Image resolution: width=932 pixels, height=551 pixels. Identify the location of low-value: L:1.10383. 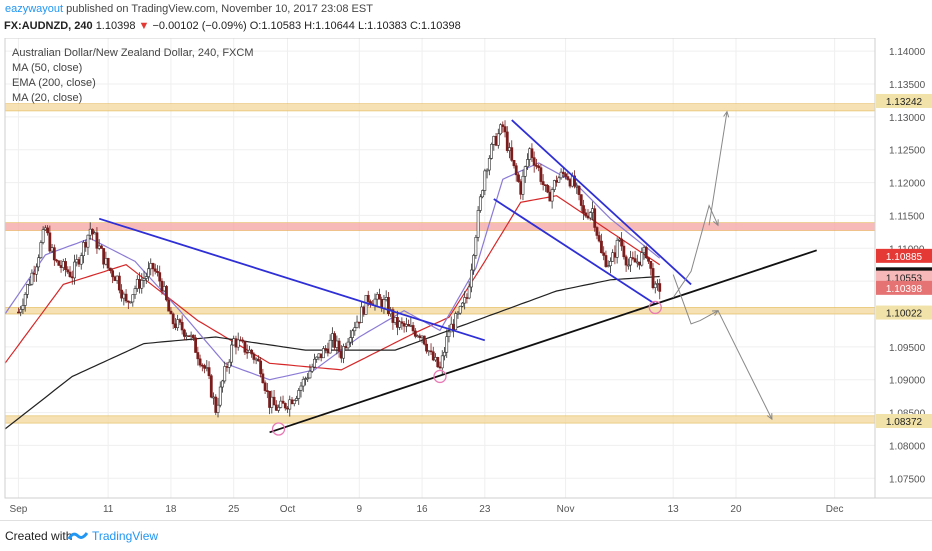
(382, 26).